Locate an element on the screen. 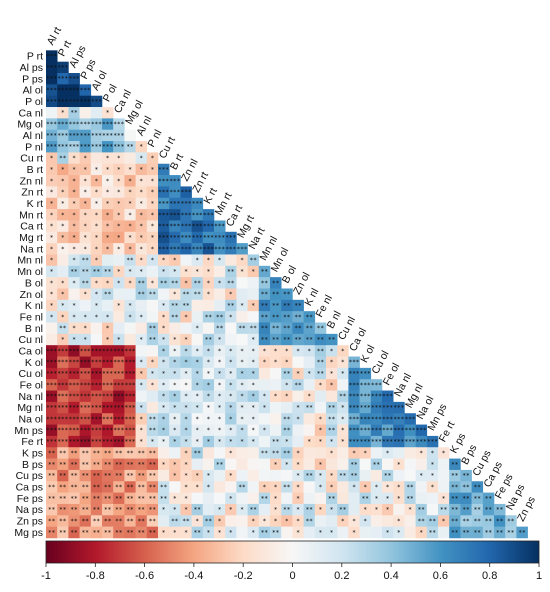  colorbar-tick-label: -1 is located at coordinates (46, 576).